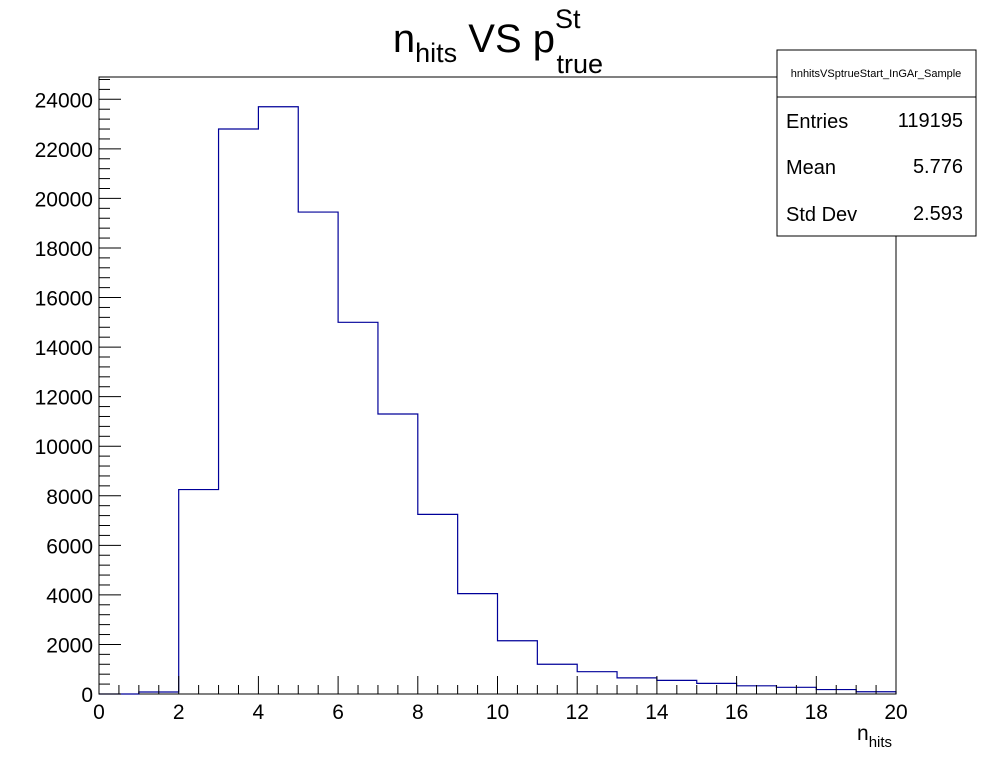  What do you see at coordinates (568, 19) in the screenshot?
I see `title-superscript: St` at bounding box center [568, 19].